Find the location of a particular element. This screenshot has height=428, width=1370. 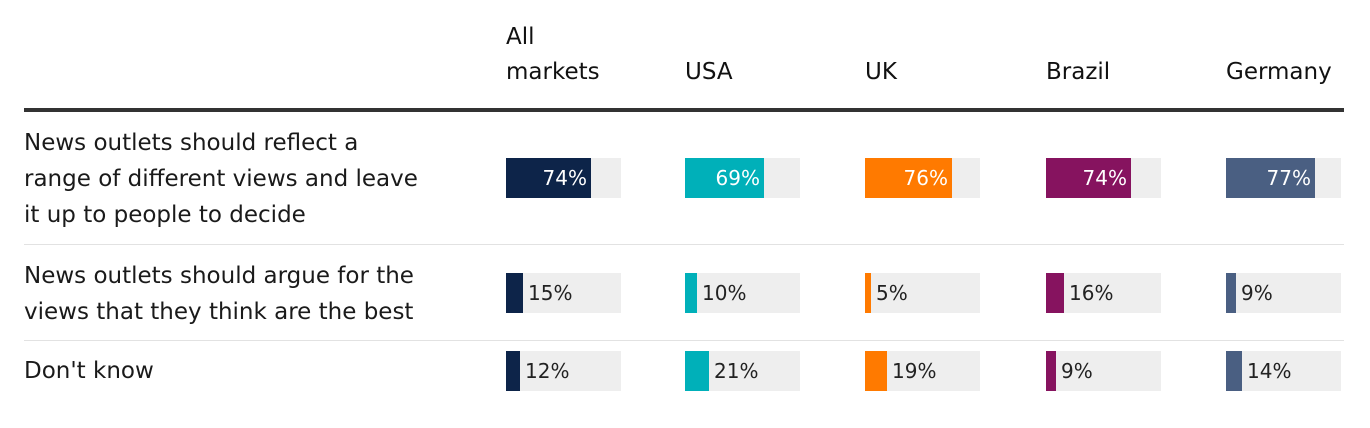

bar-track: 16% is located at coordinates (1103, 293).